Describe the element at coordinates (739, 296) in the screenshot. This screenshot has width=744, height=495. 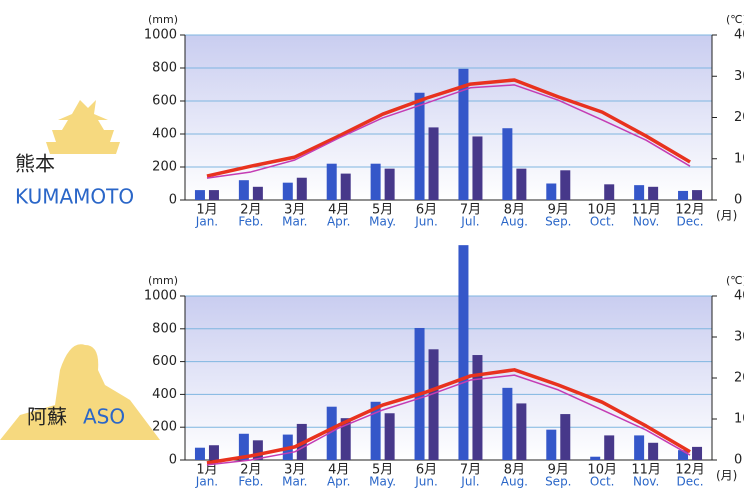
I see `y2-tick-label: 40` at that location.